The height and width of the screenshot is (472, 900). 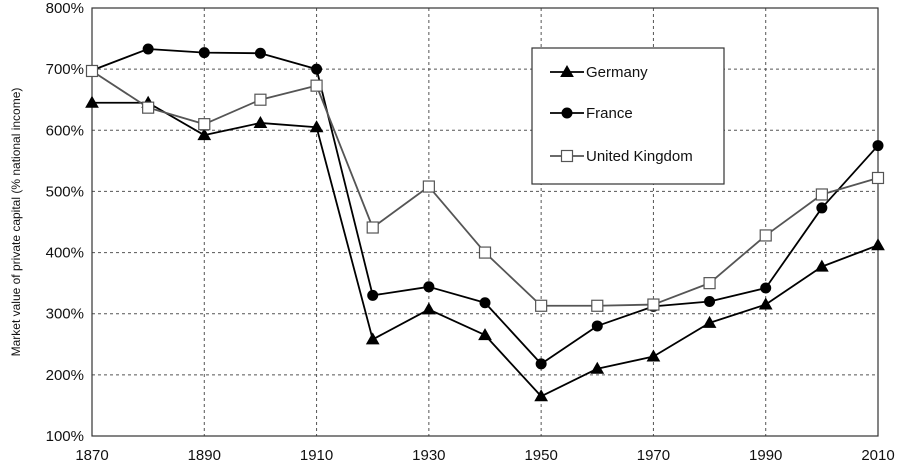 What do you see at coordinates (877, 455) in the screenshot?
I see `x-tick-label: 2010` at bounding box center [877, 455].